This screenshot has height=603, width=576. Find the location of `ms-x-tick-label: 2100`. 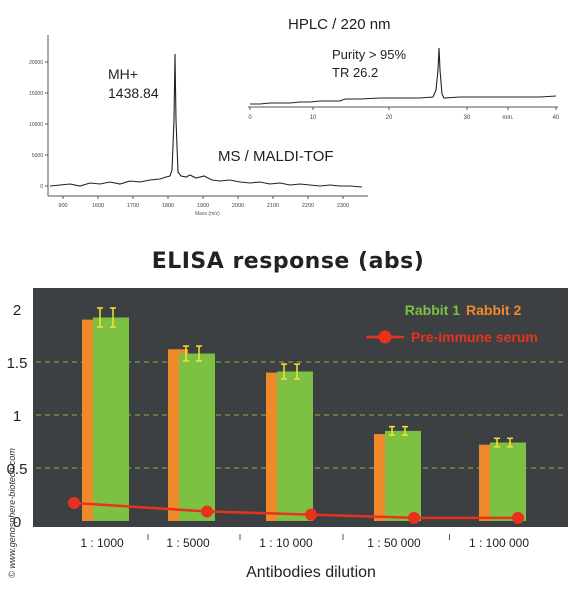

ms-x-tick-label: 2100 is located at coordinates (273, 206).